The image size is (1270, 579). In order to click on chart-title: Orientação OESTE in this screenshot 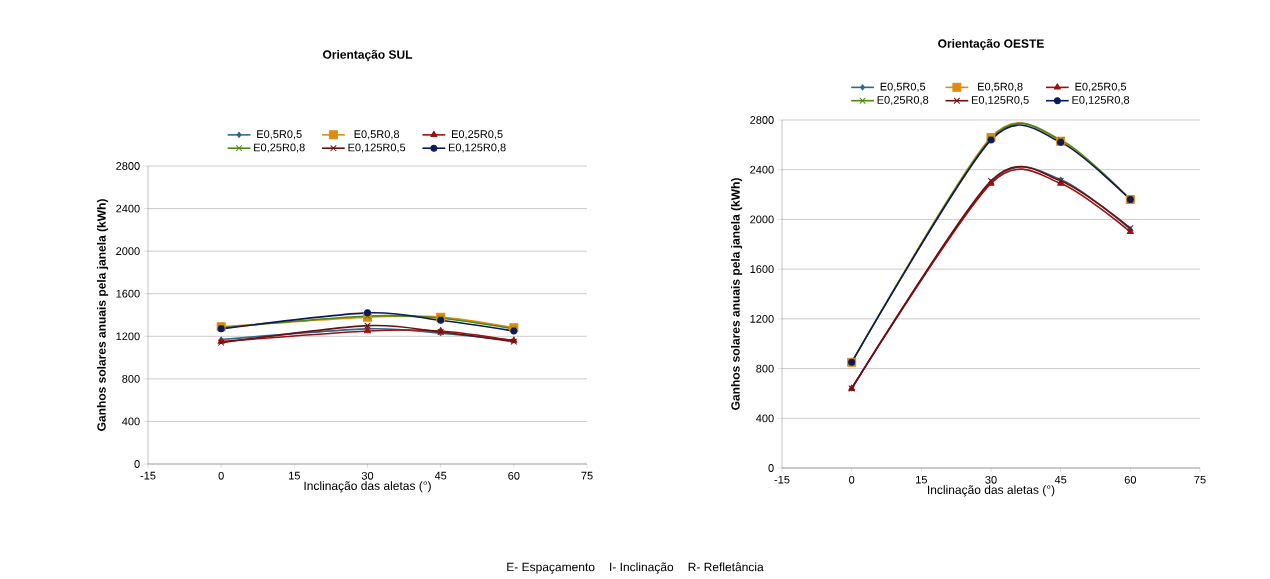, I will do `click(991, 44)`.